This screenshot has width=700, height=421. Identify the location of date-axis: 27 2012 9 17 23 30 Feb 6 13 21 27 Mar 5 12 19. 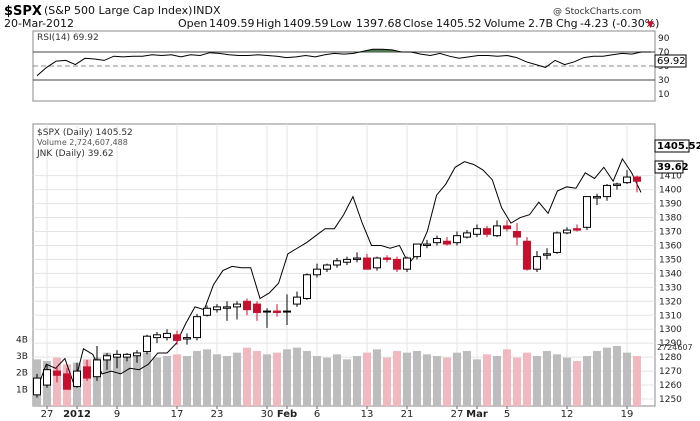
(337, 413).